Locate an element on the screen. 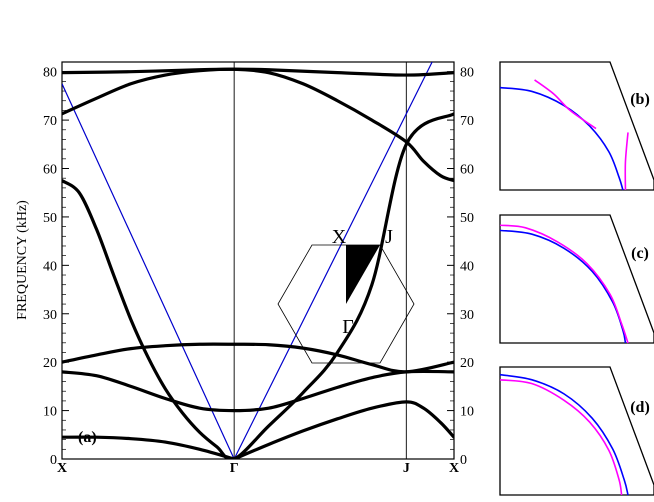 Image resolution: width=654 pixels, height=502 pixels. panel-label: (d) is located at coordinates (640, 407).